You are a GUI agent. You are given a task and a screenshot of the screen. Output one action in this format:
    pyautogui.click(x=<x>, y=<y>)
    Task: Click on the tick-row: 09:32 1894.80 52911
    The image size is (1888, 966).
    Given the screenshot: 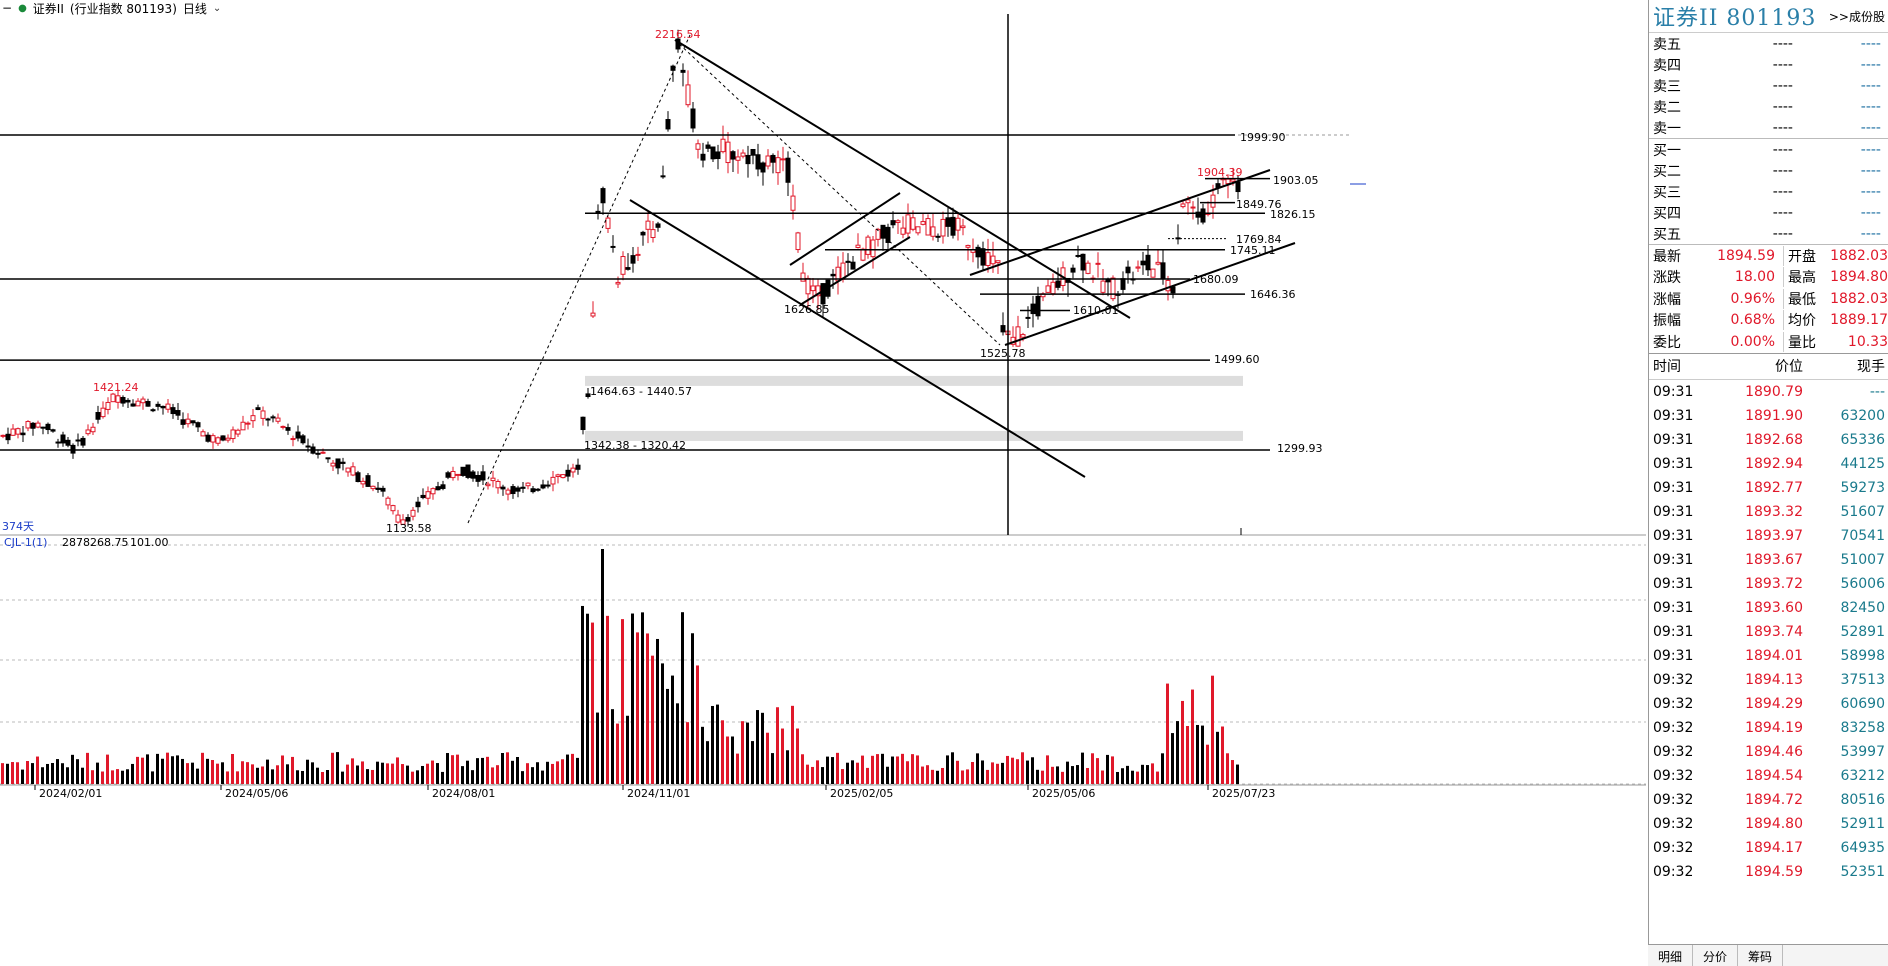 What is the action you would take?
    pyautogui.click(x=1768, y=824)
    